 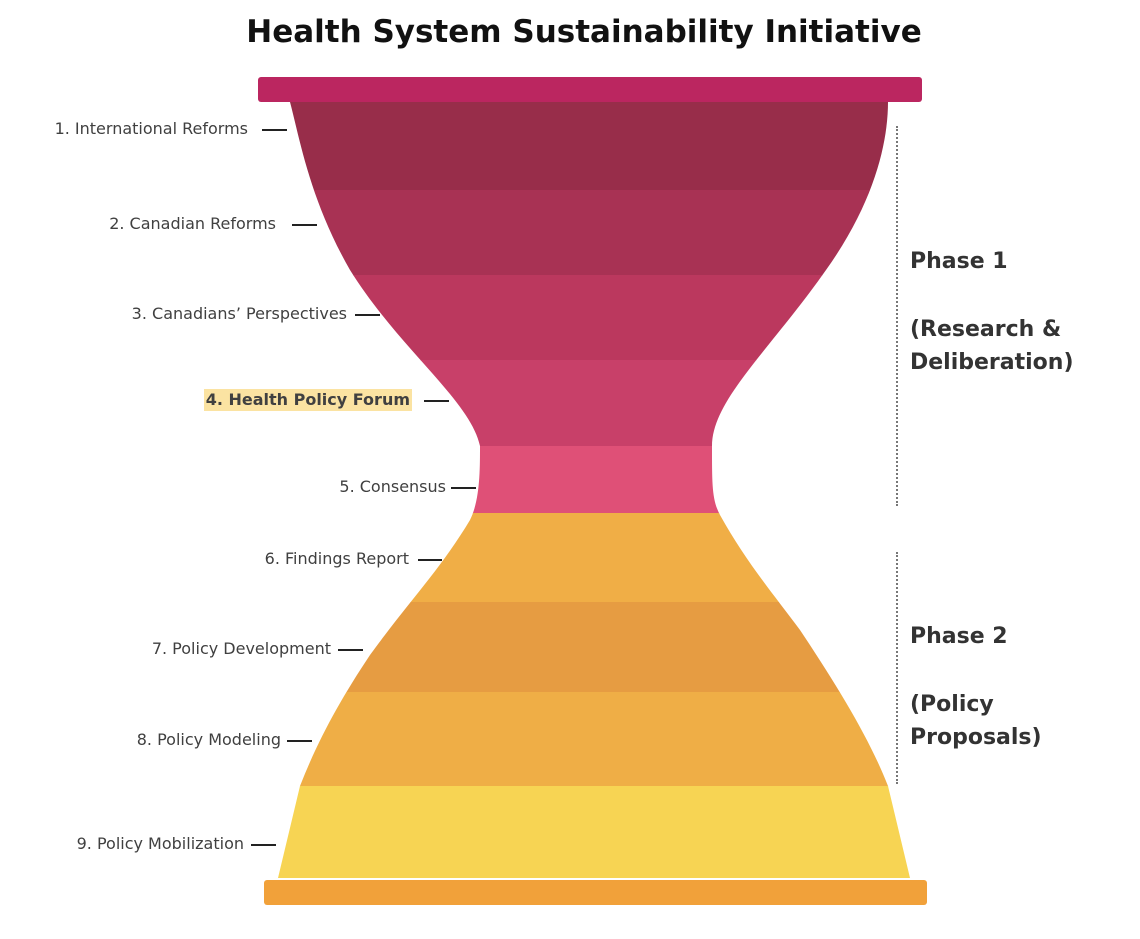 What do you see at coordinates (160, 843) in the screenshot?
I see `step-label-9: 9. Policy Mobilization` at bounding box center [160, 843].